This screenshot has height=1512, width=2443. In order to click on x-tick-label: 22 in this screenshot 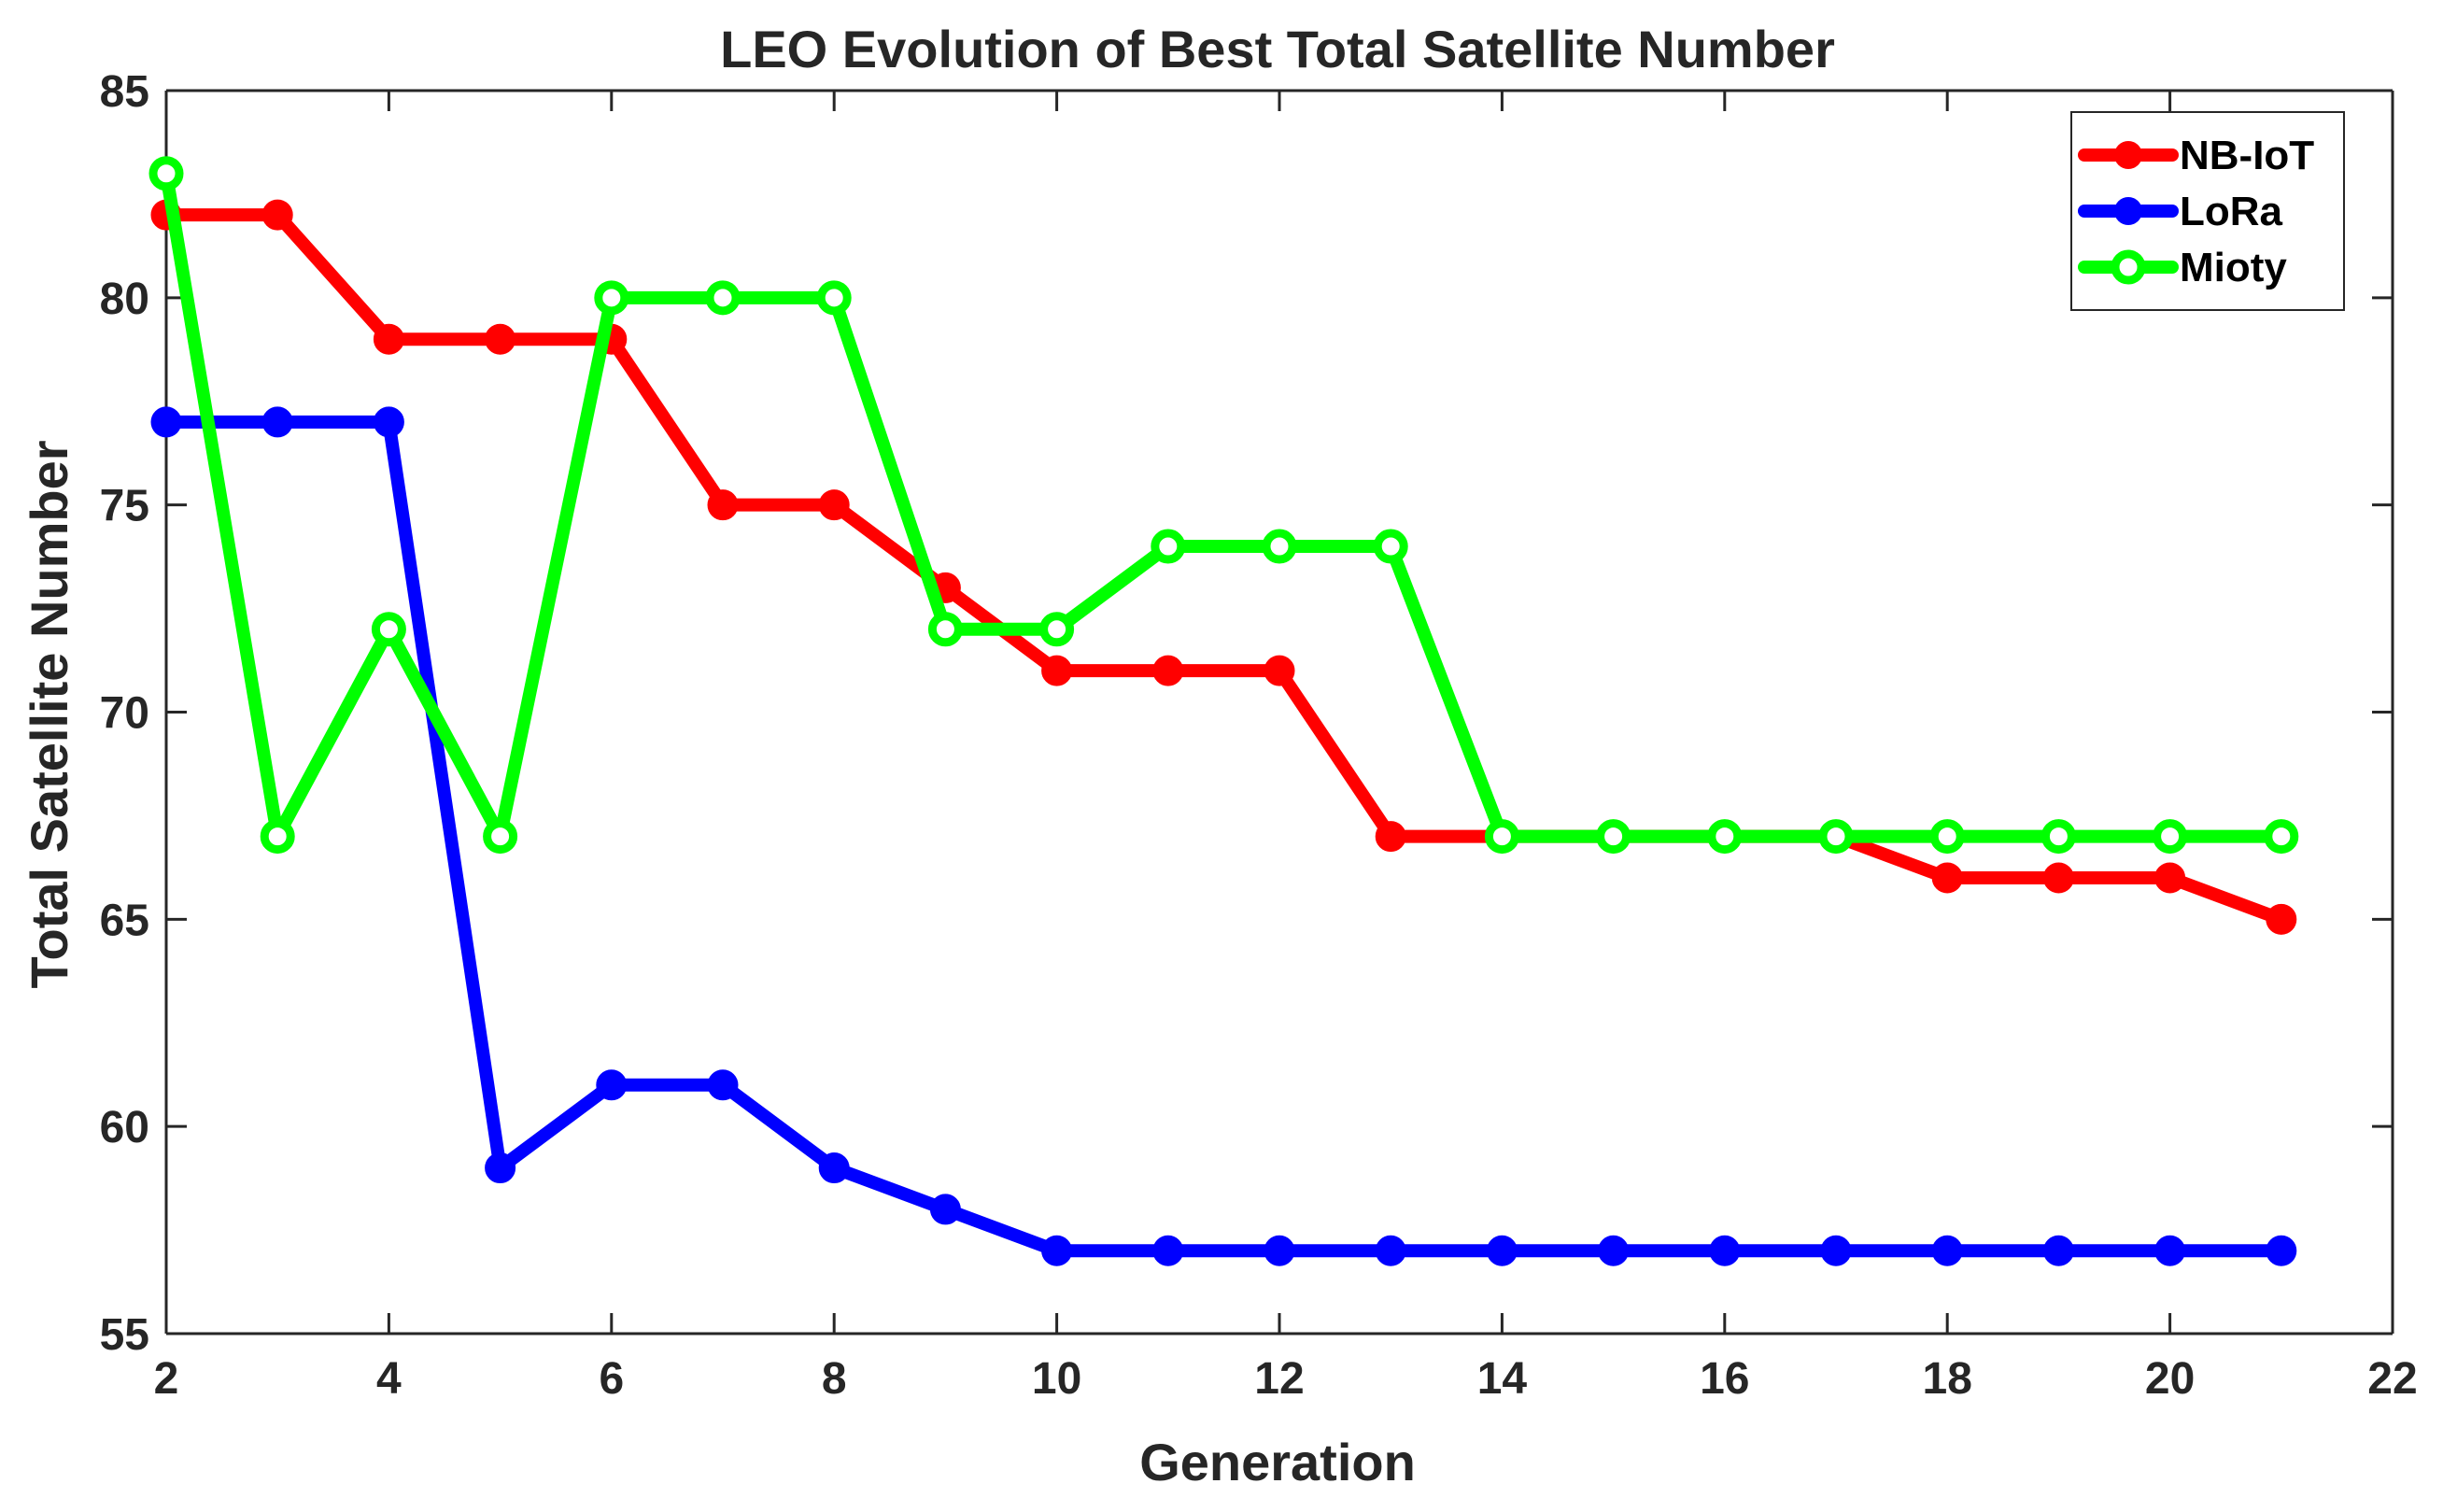, I will do `click(2392, 1379)`.